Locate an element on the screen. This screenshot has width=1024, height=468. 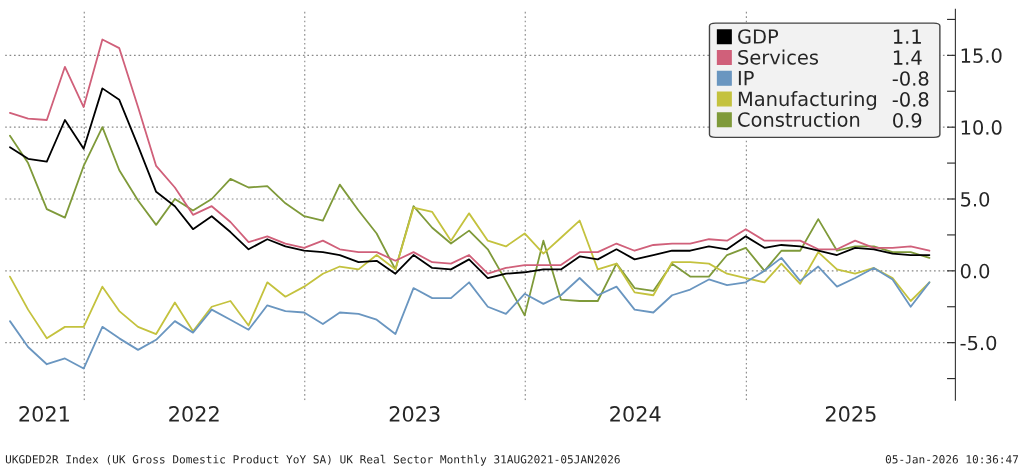
legend-label: IP is located at coordinates (746, 78).